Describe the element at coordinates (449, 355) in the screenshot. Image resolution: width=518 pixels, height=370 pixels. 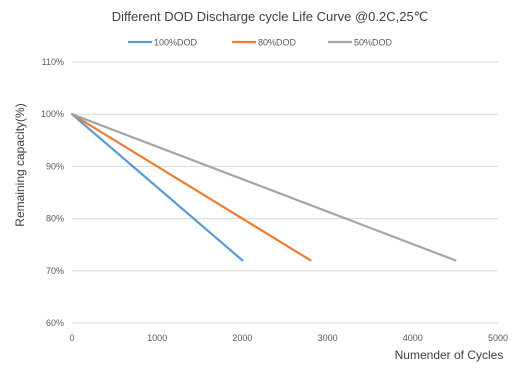
I see `x-axis-label: Numender of Cycles` at that location.